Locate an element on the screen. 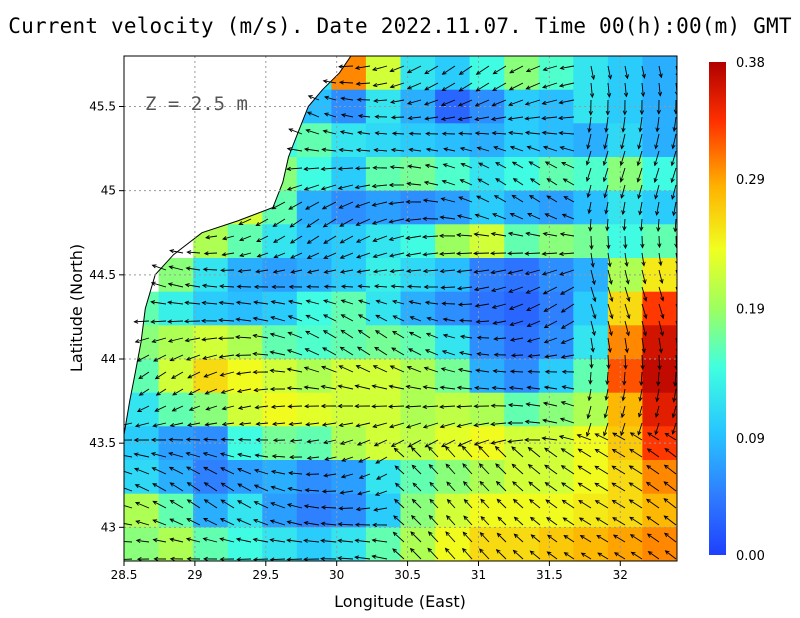 This screenshot has width=800, height=618. colorbar-tick-label: 0.09 is located at coordinates (750, 439).